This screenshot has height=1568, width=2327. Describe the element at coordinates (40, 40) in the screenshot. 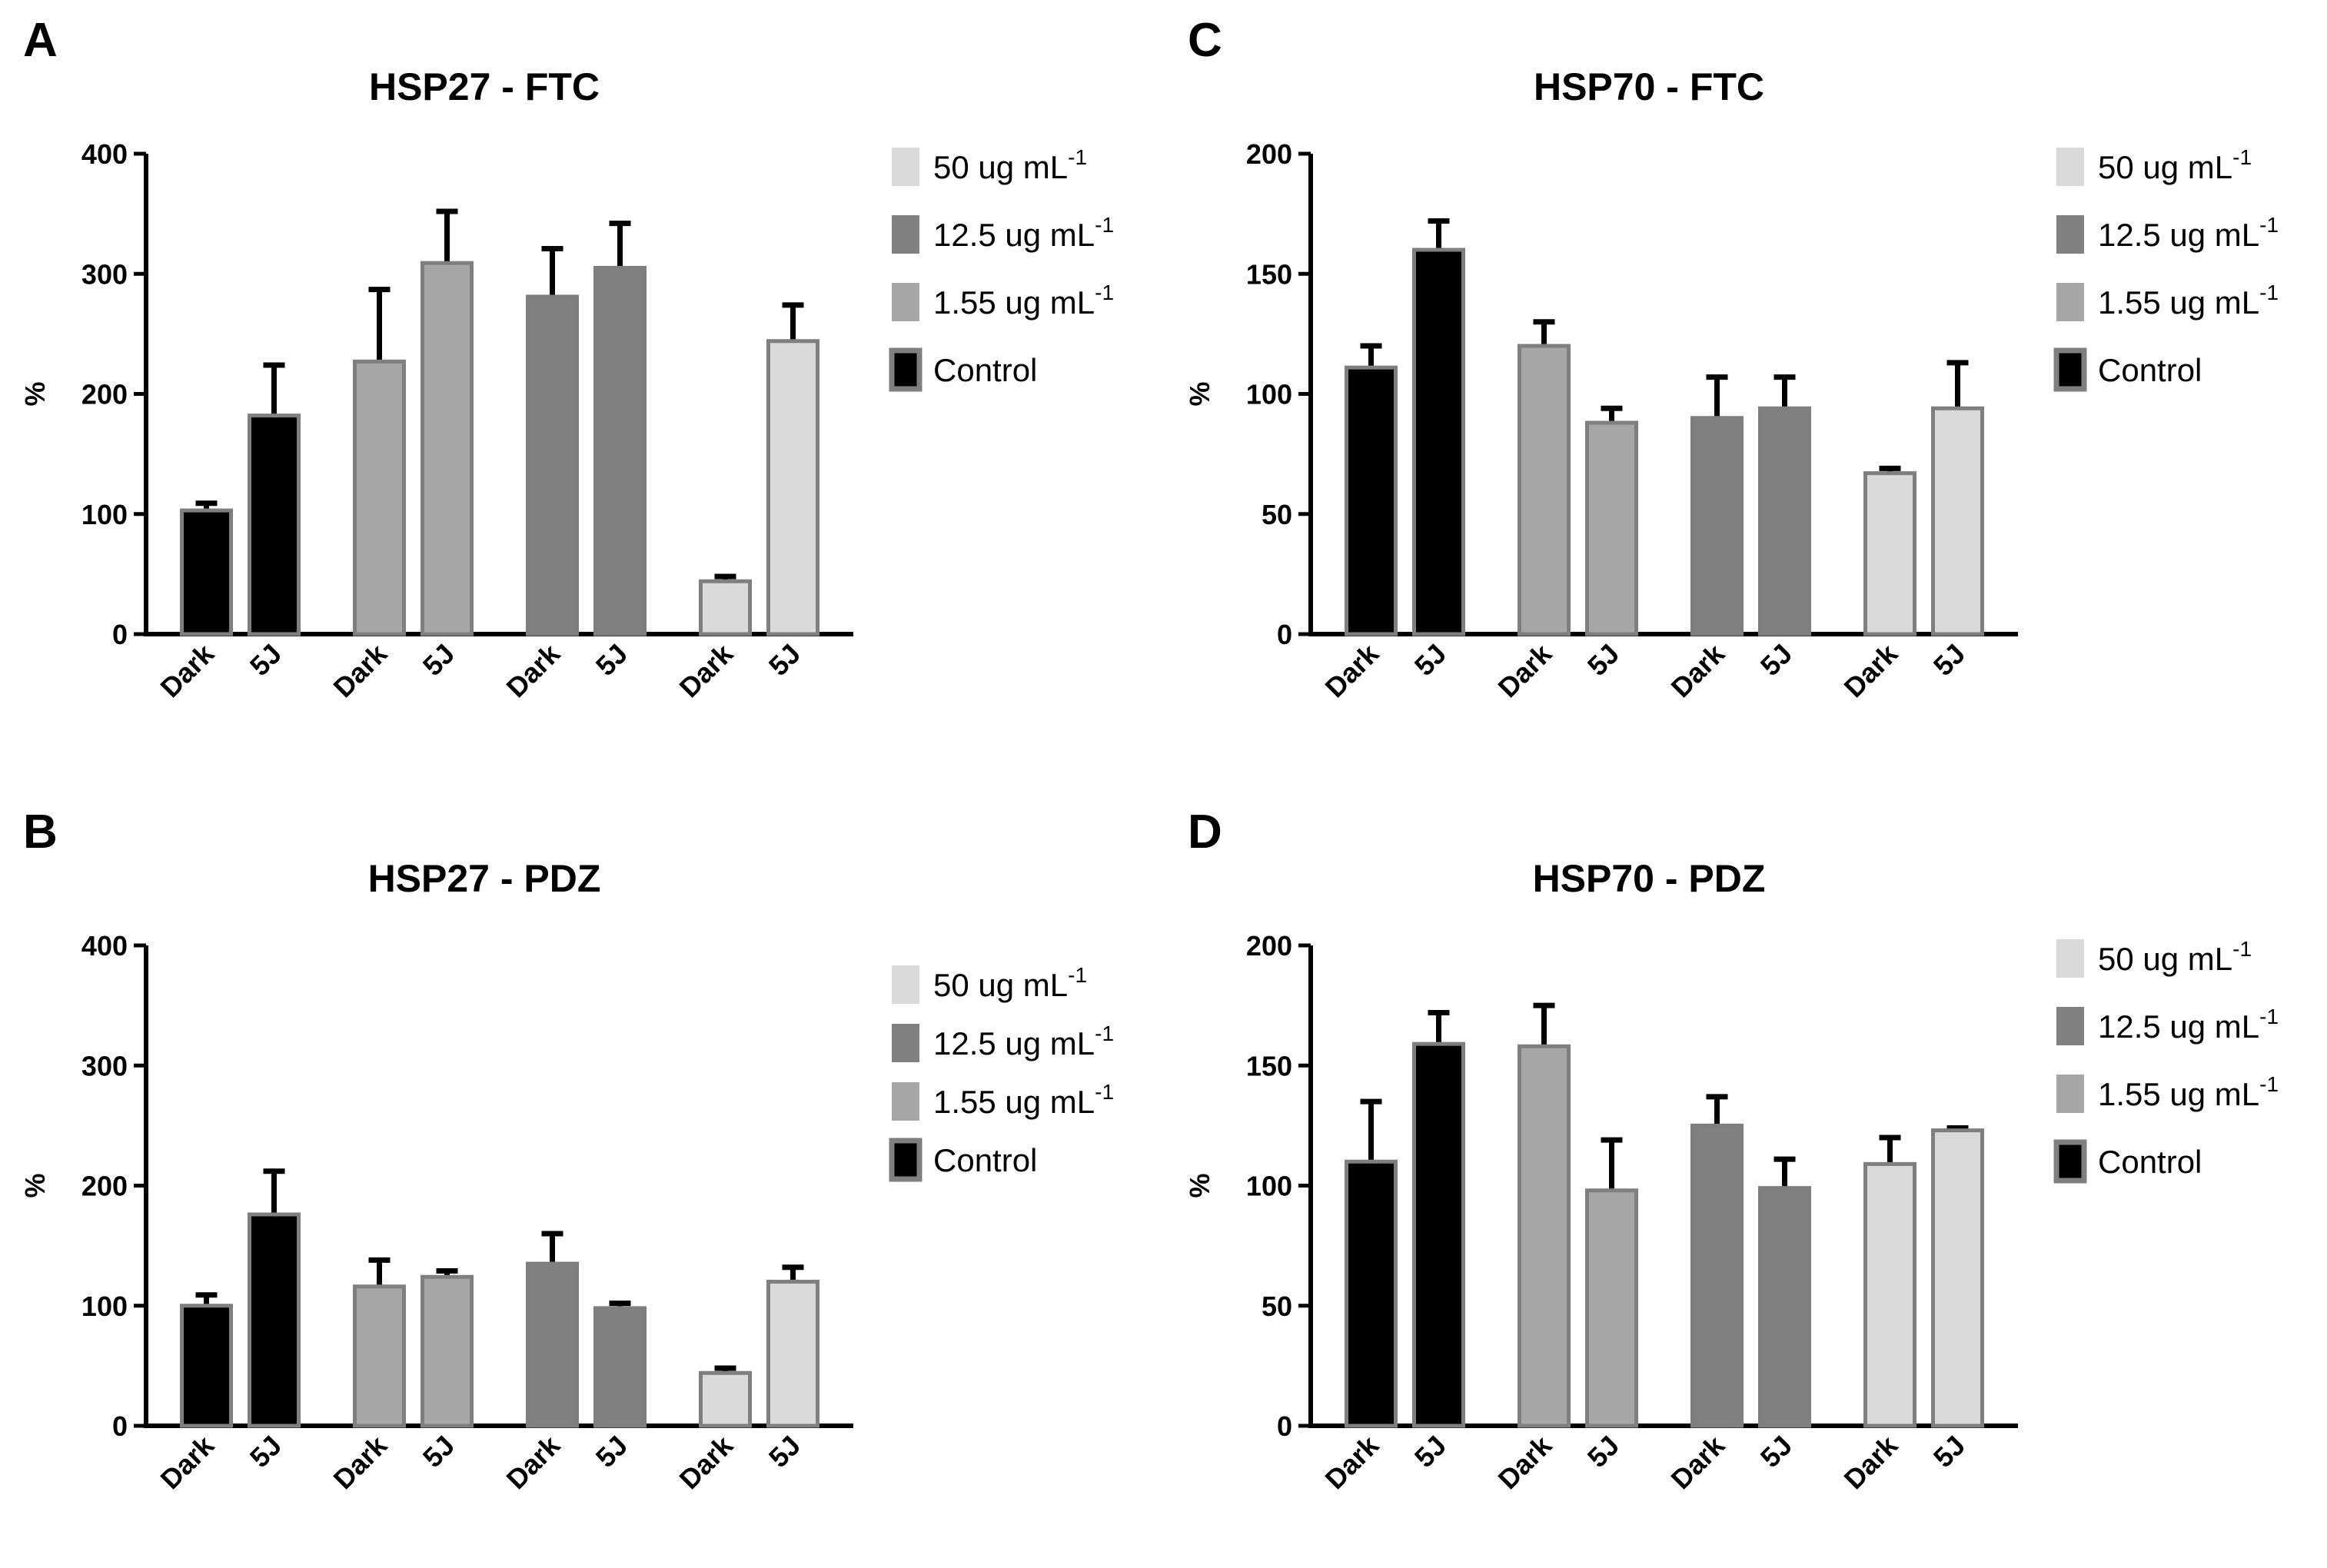

I see `panel-letter: A` at that location.